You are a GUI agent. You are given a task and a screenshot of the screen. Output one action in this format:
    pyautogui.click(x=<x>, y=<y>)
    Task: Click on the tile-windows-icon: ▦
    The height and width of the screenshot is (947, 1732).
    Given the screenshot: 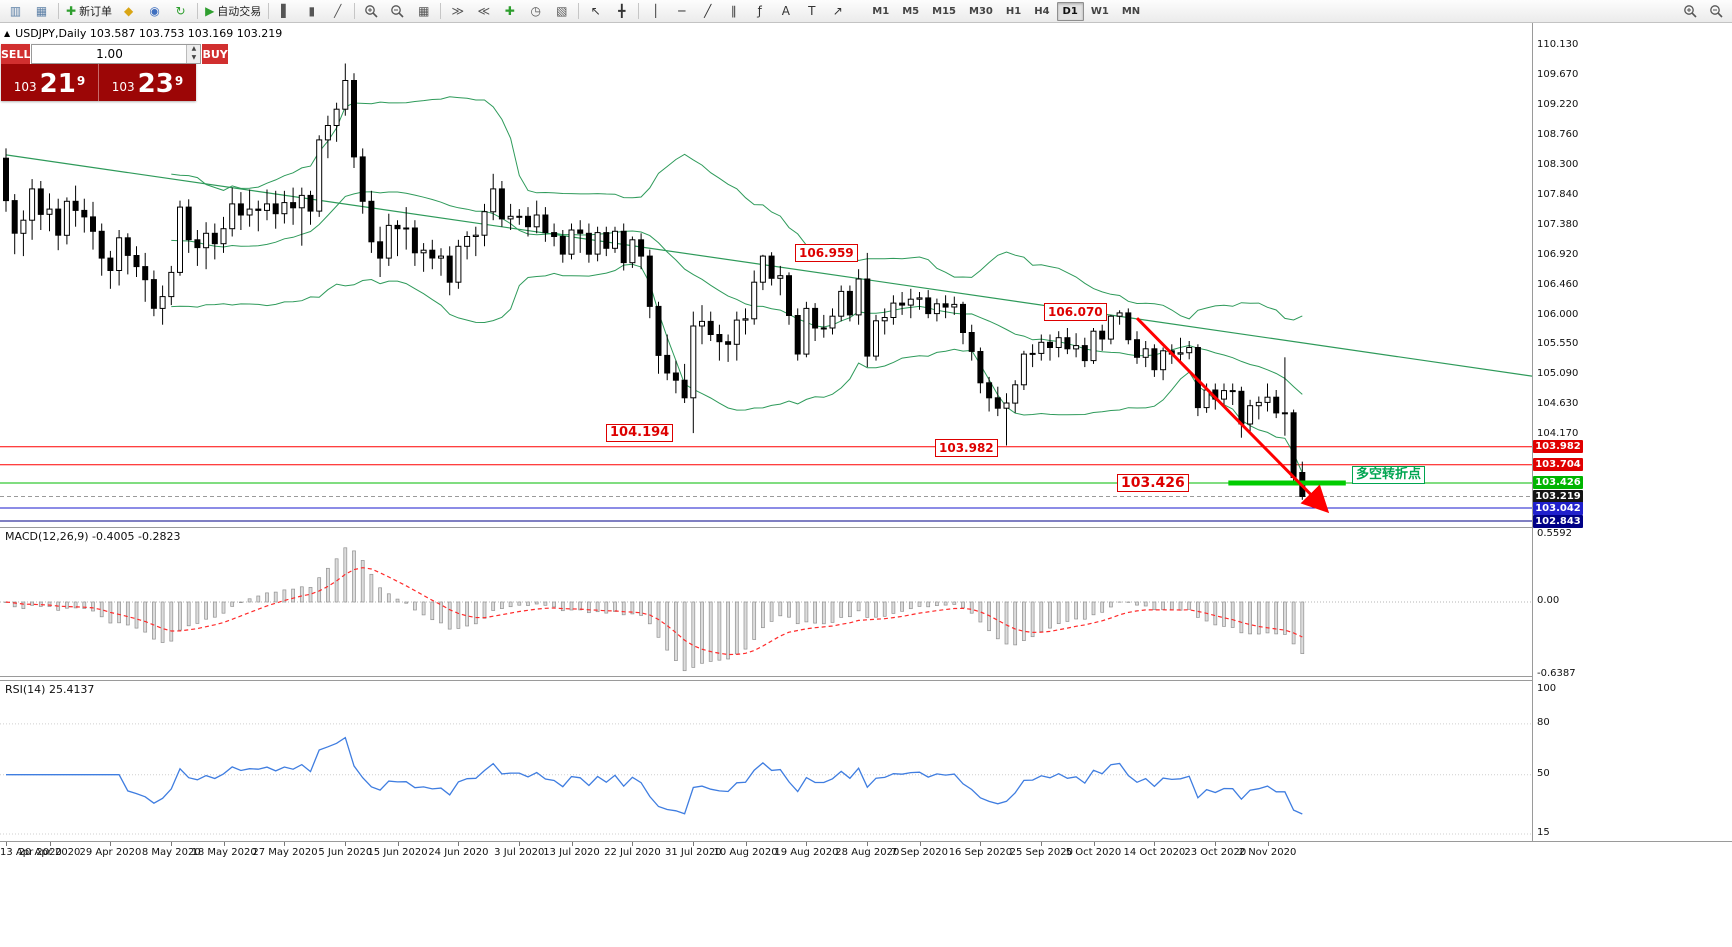 What is the action you would take?
    pyautogui.click(x=423, y=11)
    